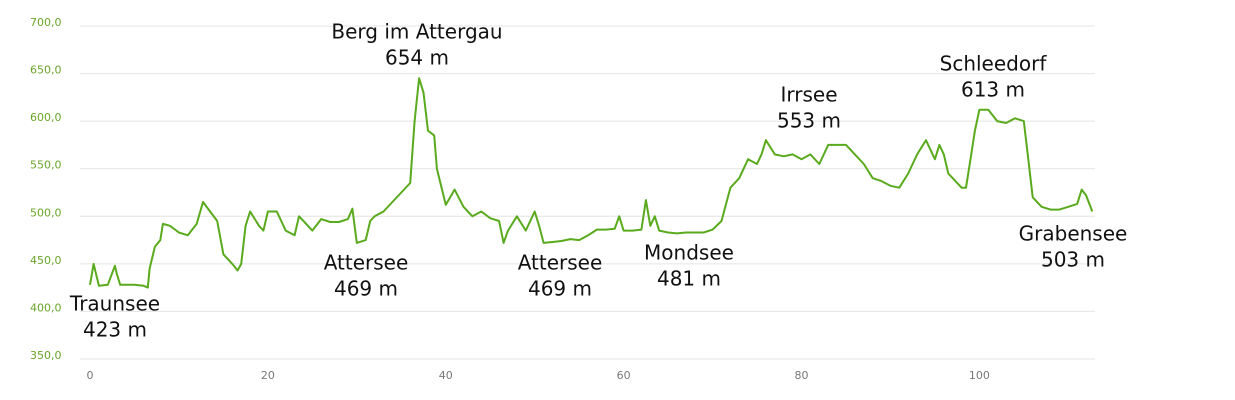  What do you see at coordinates (808, 95) in the screenshot?
I see `annotation-name: Irrsee` at bounding box center [808, 95].